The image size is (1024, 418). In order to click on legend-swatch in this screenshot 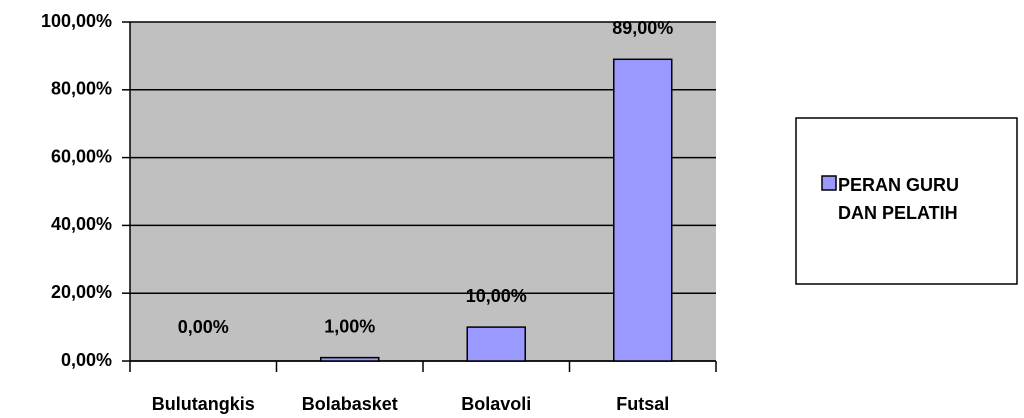, I will do `click(829, 183)`.